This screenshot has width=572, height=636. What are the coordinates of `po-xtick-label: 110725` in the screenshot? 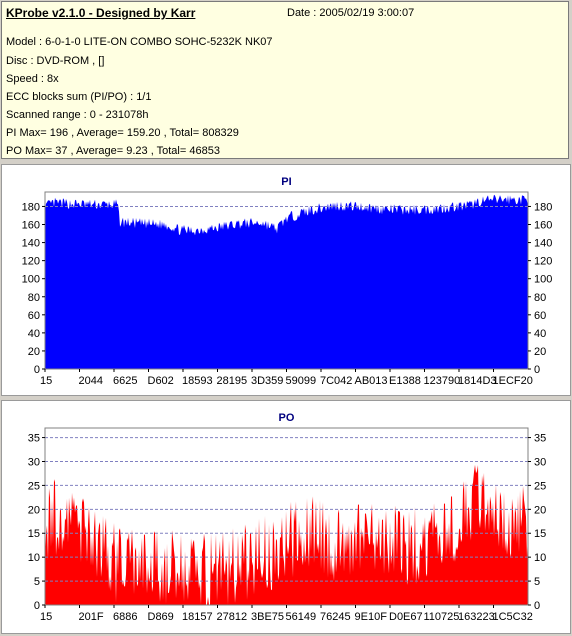 It's located at (442, 617).